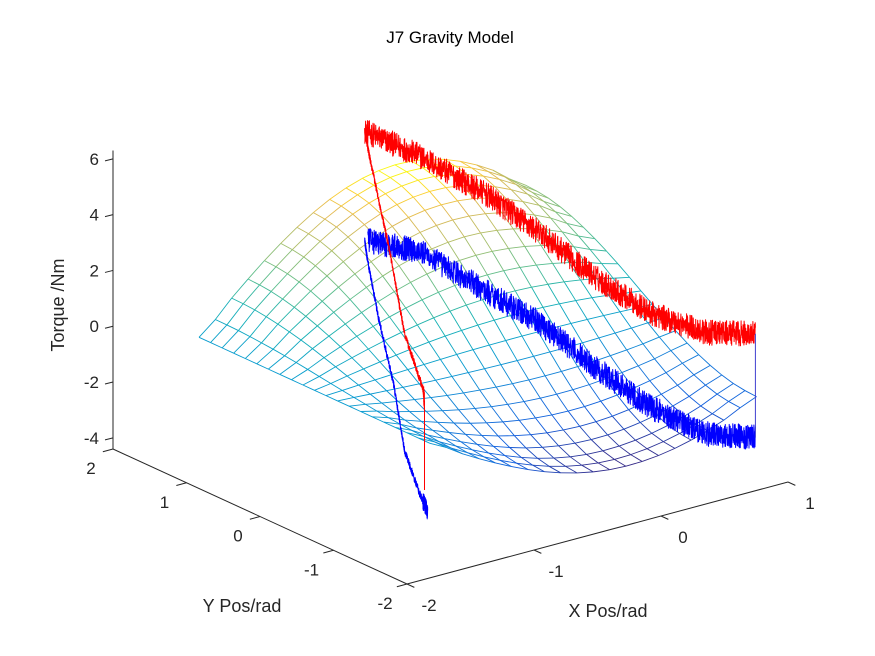 This screenshot has height=656, width=875. What do you see at coordinates (809, 503) in the screenshot?
I see `x-tick-label: 1` at bounding box center [809, 503].